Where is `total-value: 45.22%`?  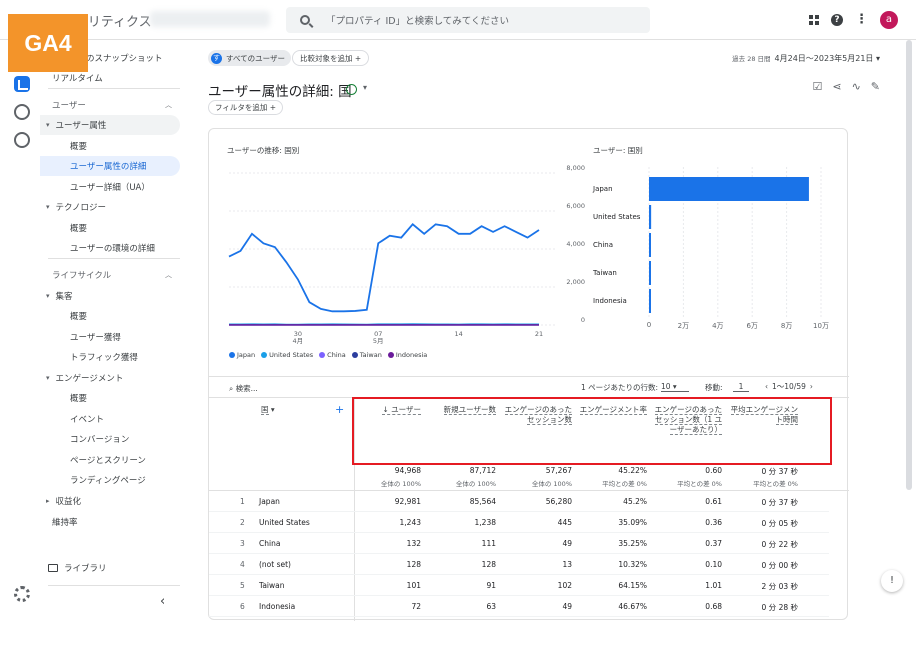
total-value: 45.22% is located at coordinates (632, 470).